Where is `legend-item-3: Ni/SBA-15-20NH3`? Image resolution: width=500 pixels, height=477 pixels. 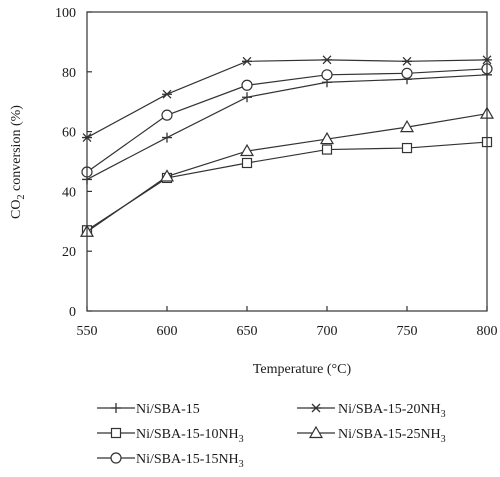 legend-item-3: Ni/SBA-15-20NH3 is located at coordinates (371, 411).